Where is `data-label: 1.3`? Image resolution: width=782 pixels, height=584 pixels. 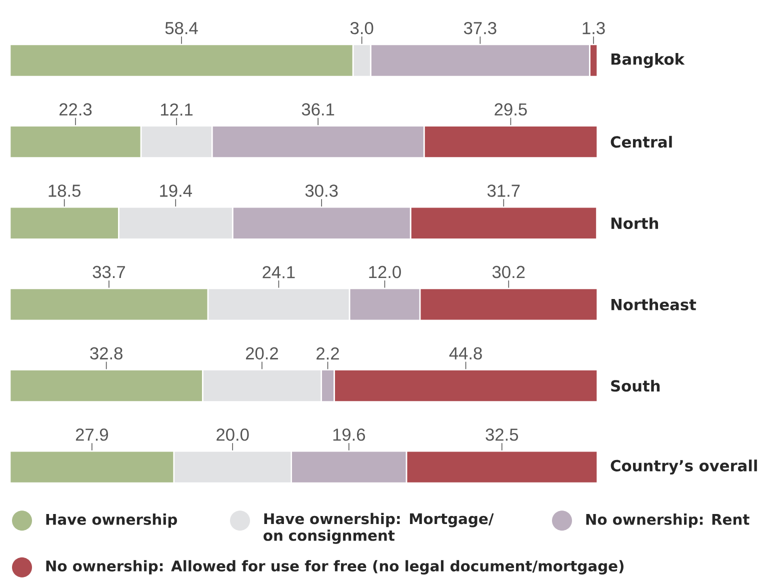 data-label: 1.3 is located at coordinates (593, 28).